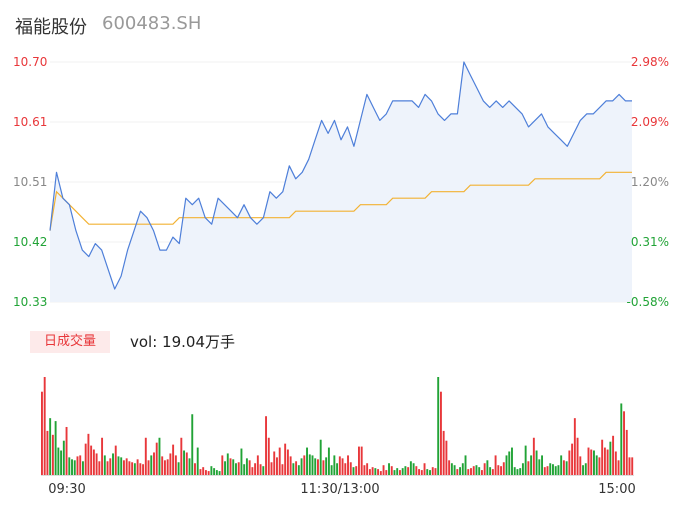  I want to click on y-left-tick: 10.42, so click(30, 242).